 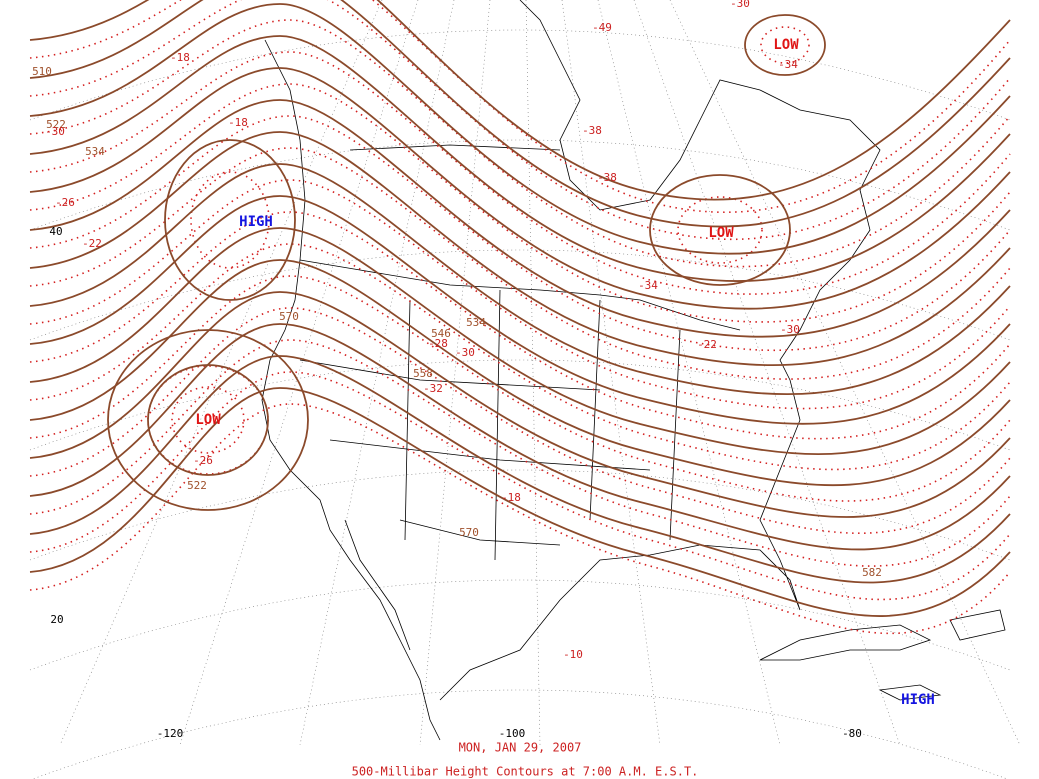 I want to click on height-label: 546, so click(x=441, y=333).